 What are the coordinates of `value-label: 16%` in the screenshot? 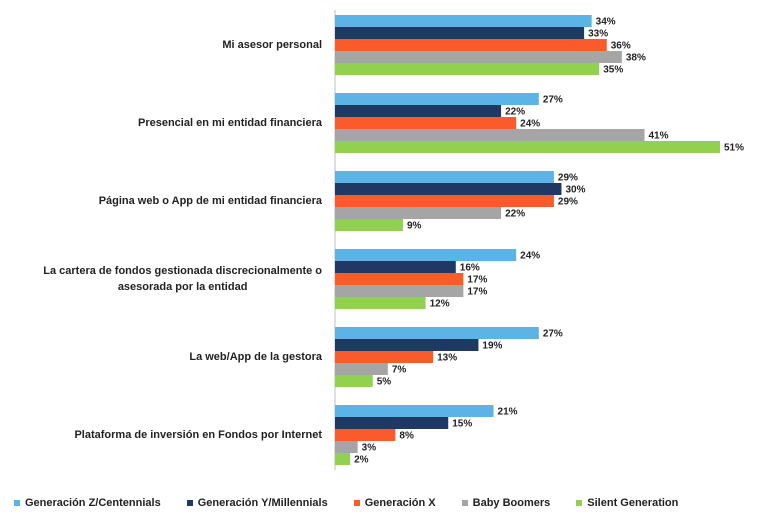 It's located at (470, 268).